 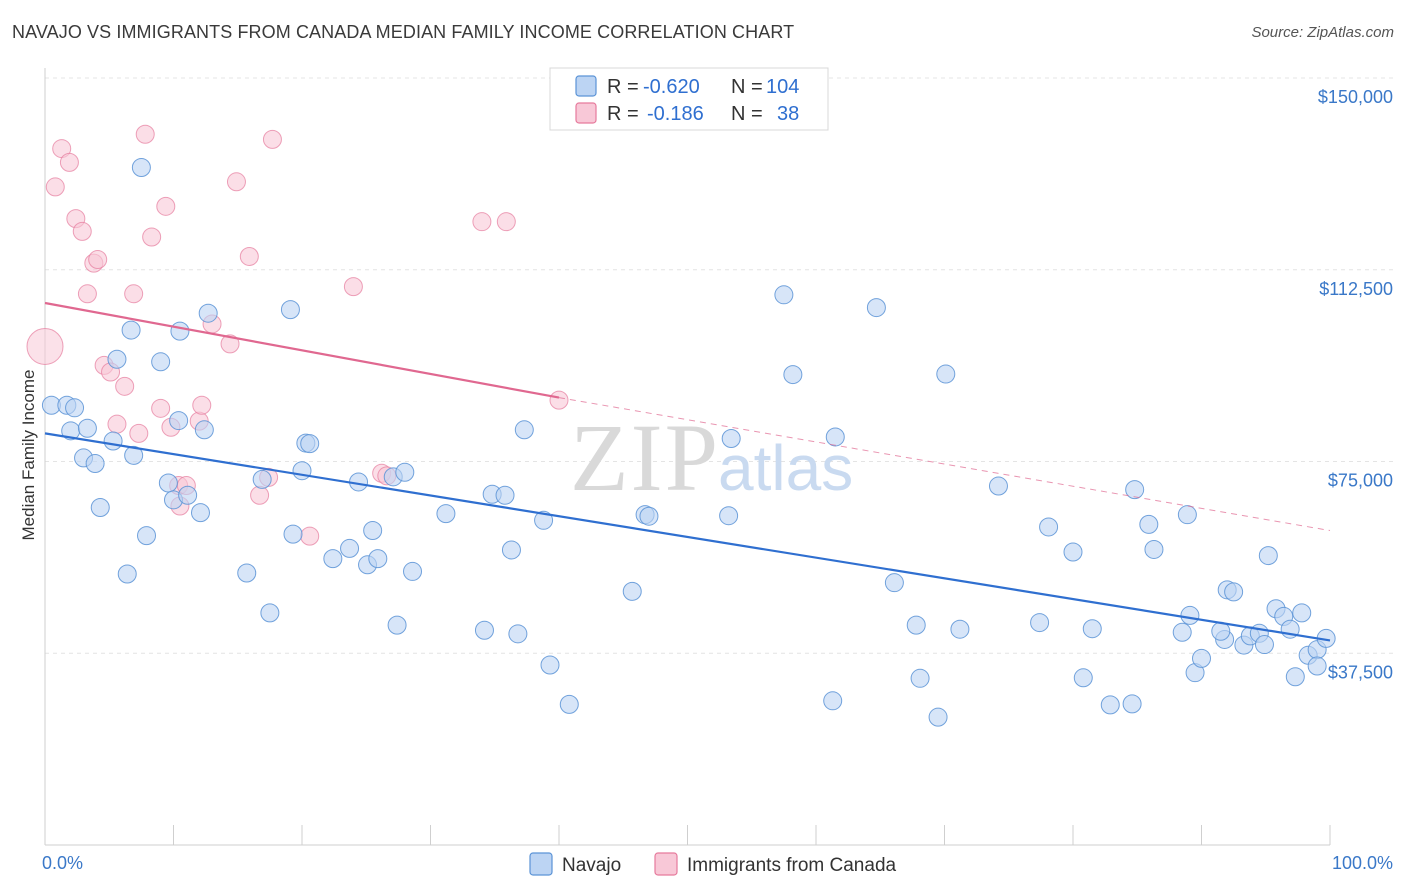 What do you see at coordinates (541, 864) in the screenshot?
I see `bottom-legend-swatch-navajo` at bounding box center [541, 864].